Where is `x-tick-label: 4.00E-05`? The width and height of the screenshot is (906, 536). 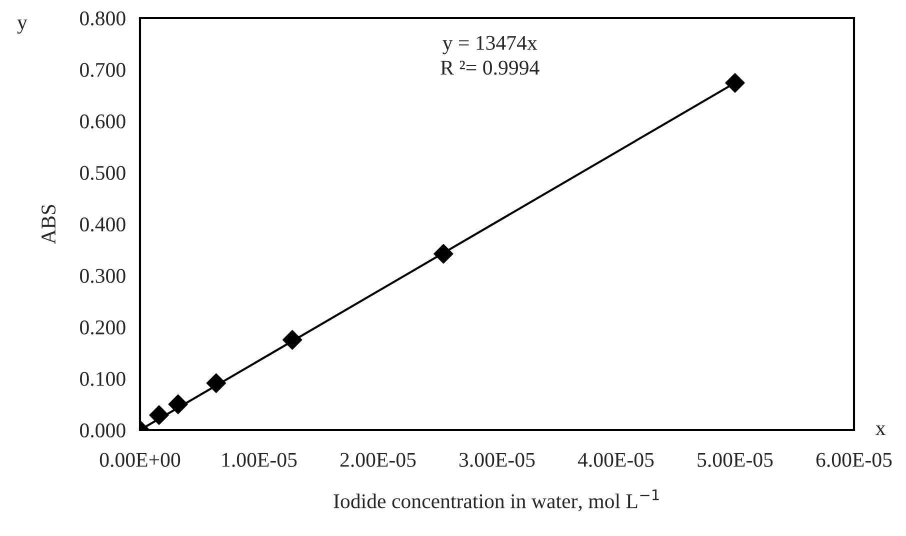 x-tick-label: 4.00E-05 is located at coordinates (616, 459).